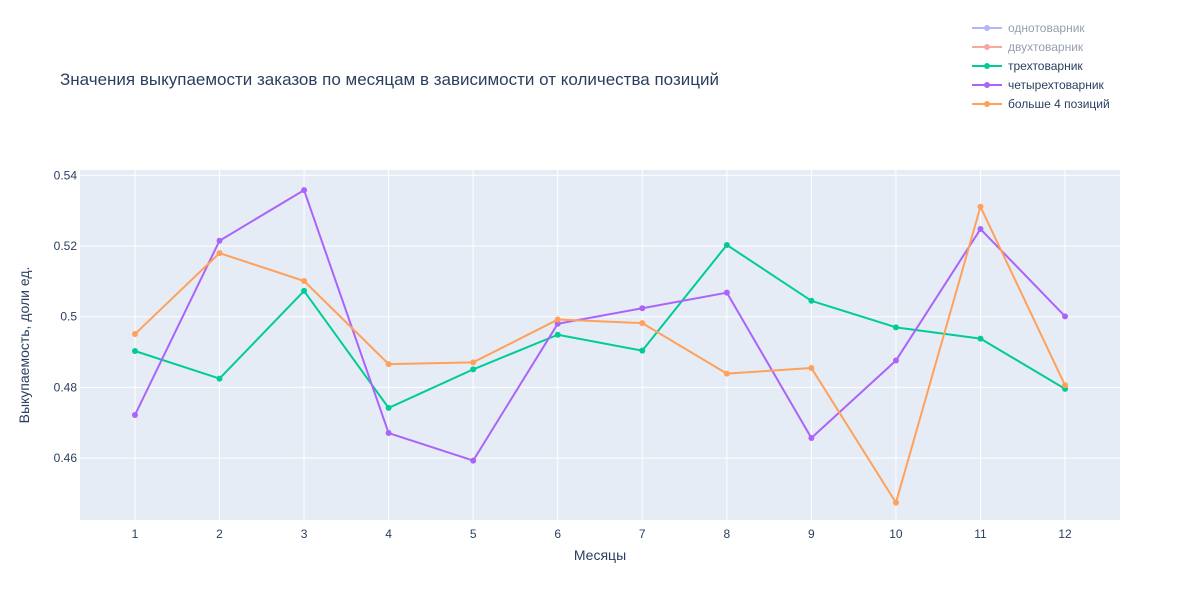 Image resolution: width=1200 pixels, height=600 pixels. Describe the element at coordinates (642, 534) in the screenshot. I see `x-tick-label: 7` at that location.